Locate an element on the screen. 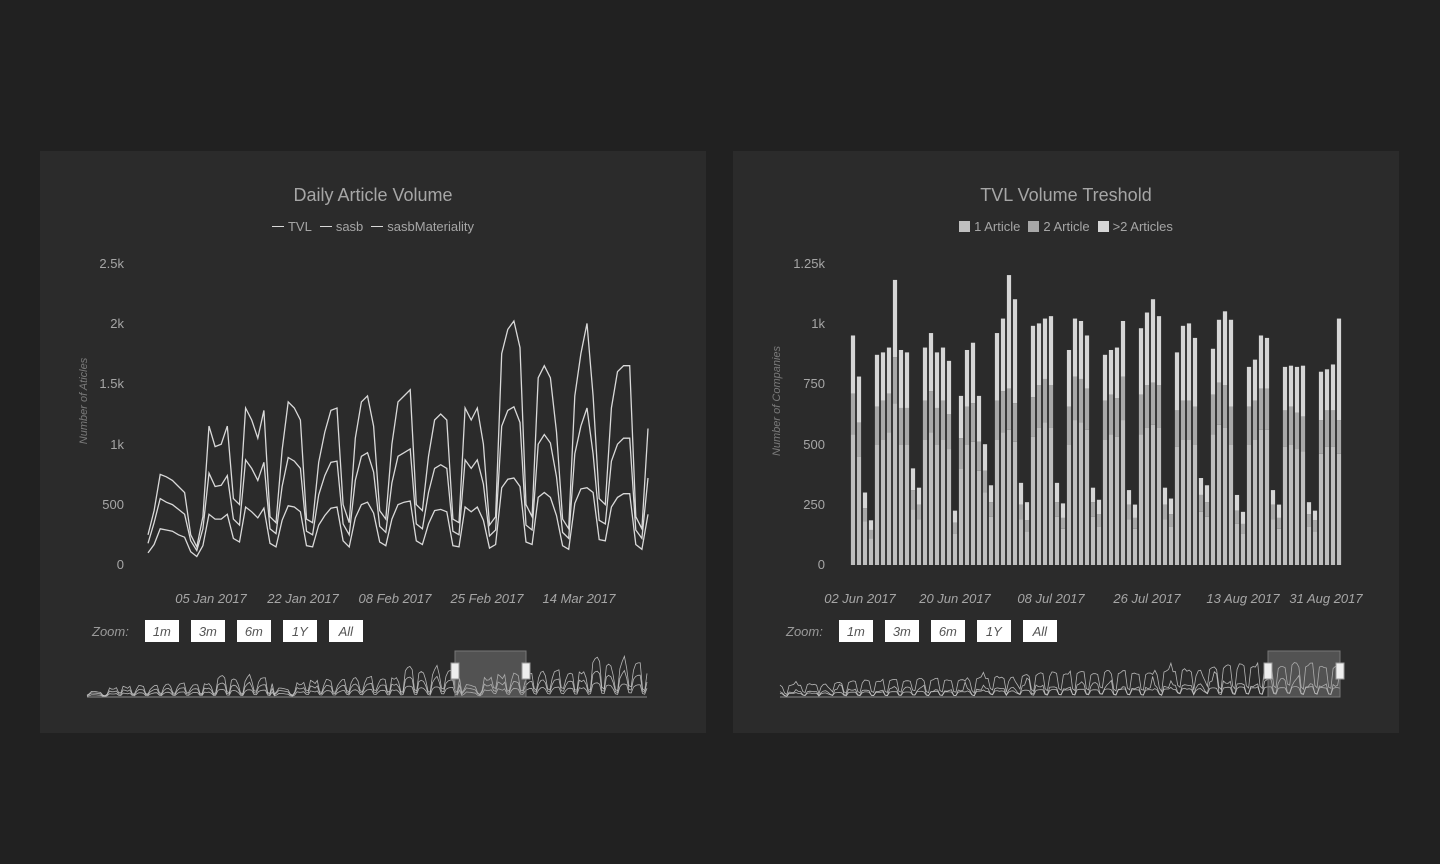 The image size is (1440, 864). legend-line-icon is located at coordinates (277, 226).